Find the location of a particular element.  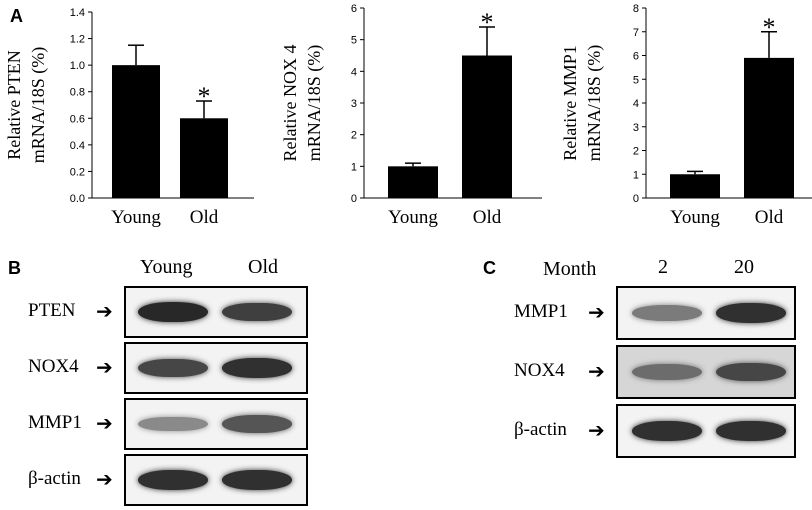

y-tick-label: 0.0 is located at coordinates (77, 199).